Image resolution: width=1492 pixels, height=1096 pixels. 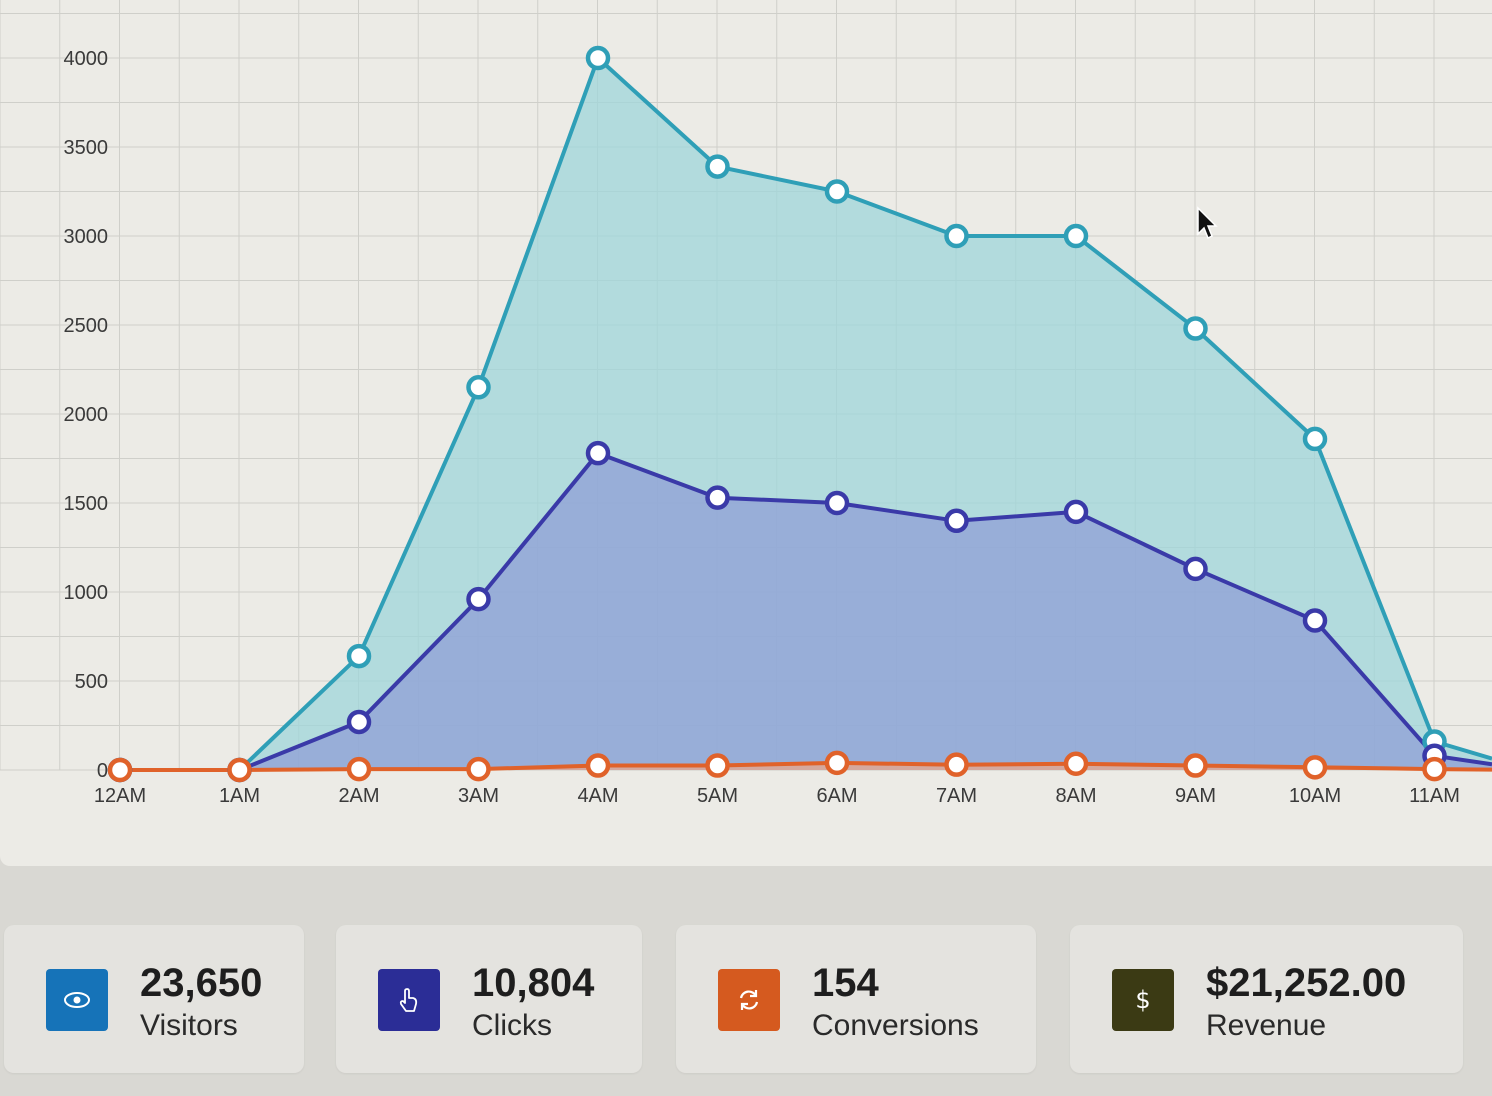 What do you see at coordinates (1195, 796) in the screenshot?
I see `x-tick-label: 9AM` at bounding box center [1195, 796].